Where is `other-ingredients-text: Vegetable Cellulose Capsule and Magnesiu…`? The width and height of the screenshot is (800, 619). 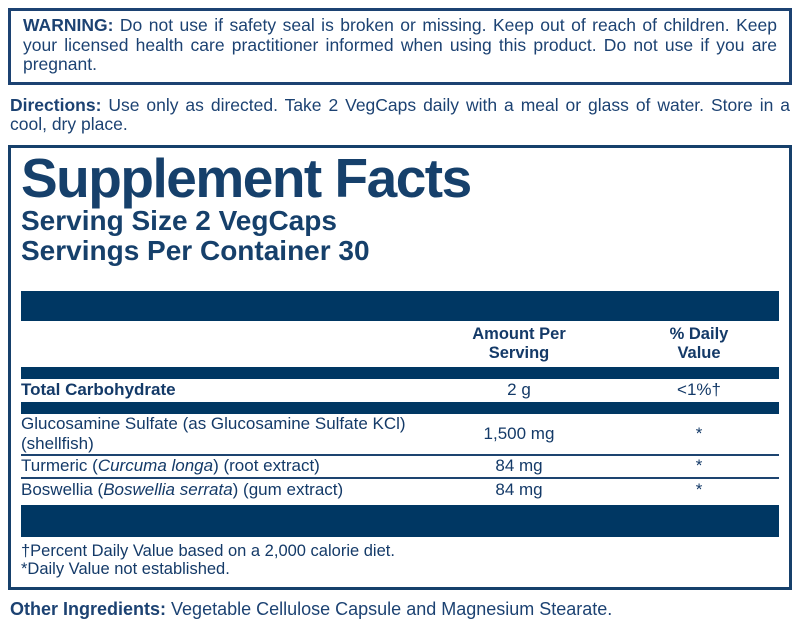
other-ingredients-text: Vegetable Cellulose Capsule and Magnesiu… is located at coordinates (392, 608).